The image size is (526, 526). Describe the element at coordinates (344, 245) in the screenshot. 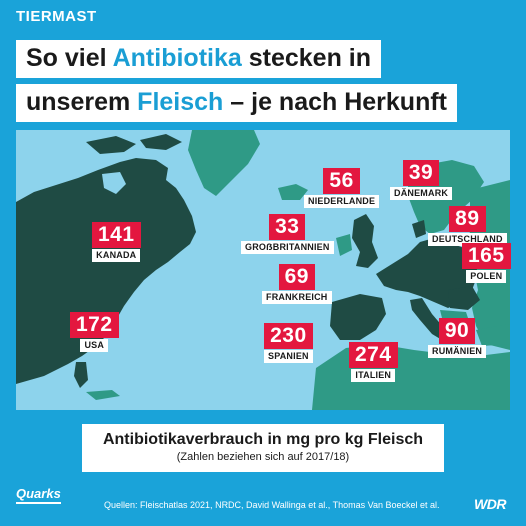

I see `ireland` at that location.